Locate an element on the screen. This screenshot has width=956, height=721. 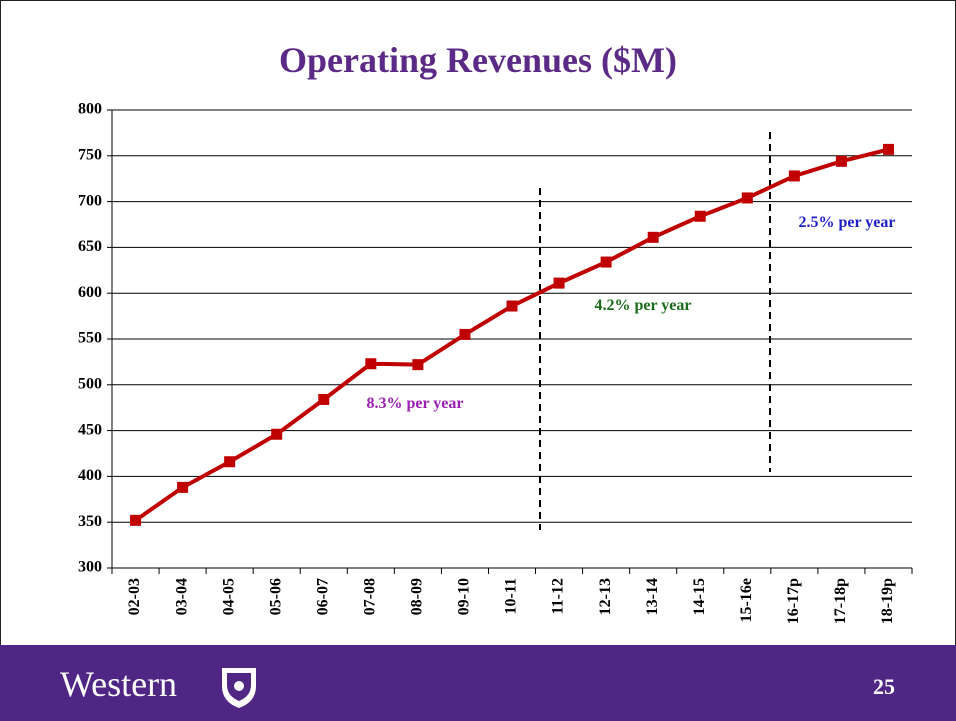
x-tick-label: 12-13 is located at coordinates (605, 596).